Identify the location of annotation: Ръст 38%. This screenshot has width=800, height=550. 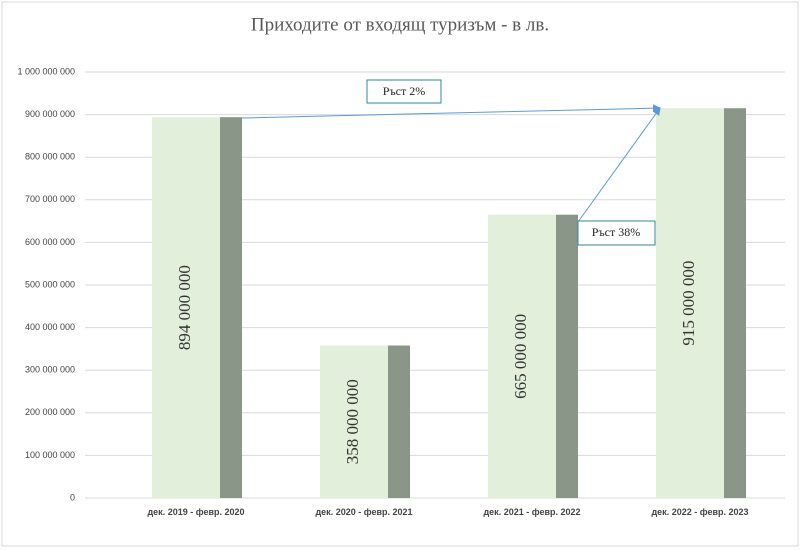
(616, 232).